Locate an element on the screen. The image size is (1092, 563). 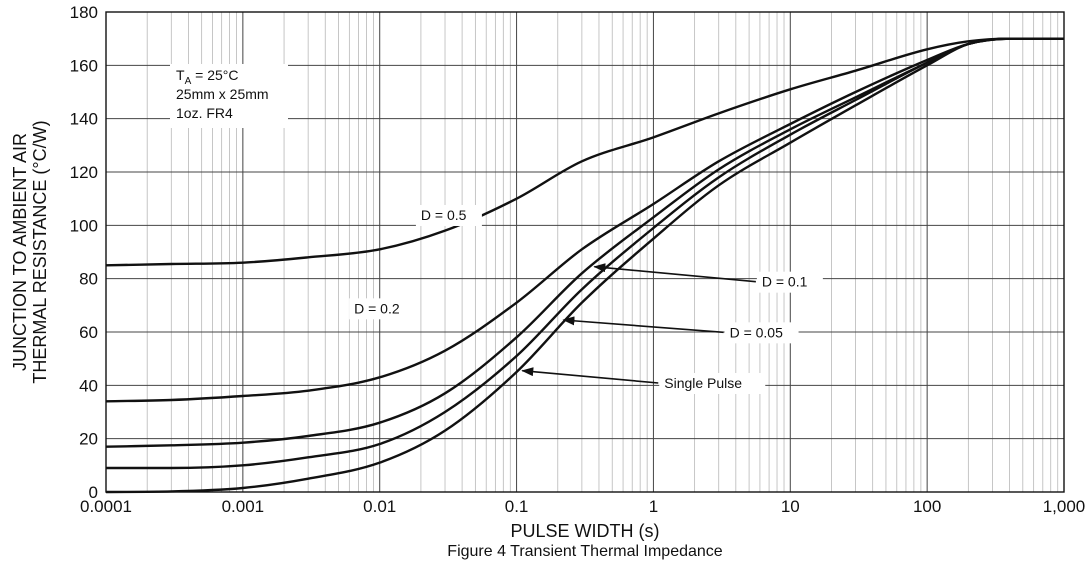
y-tick-label: 120 is located at coordinates (84, 172).